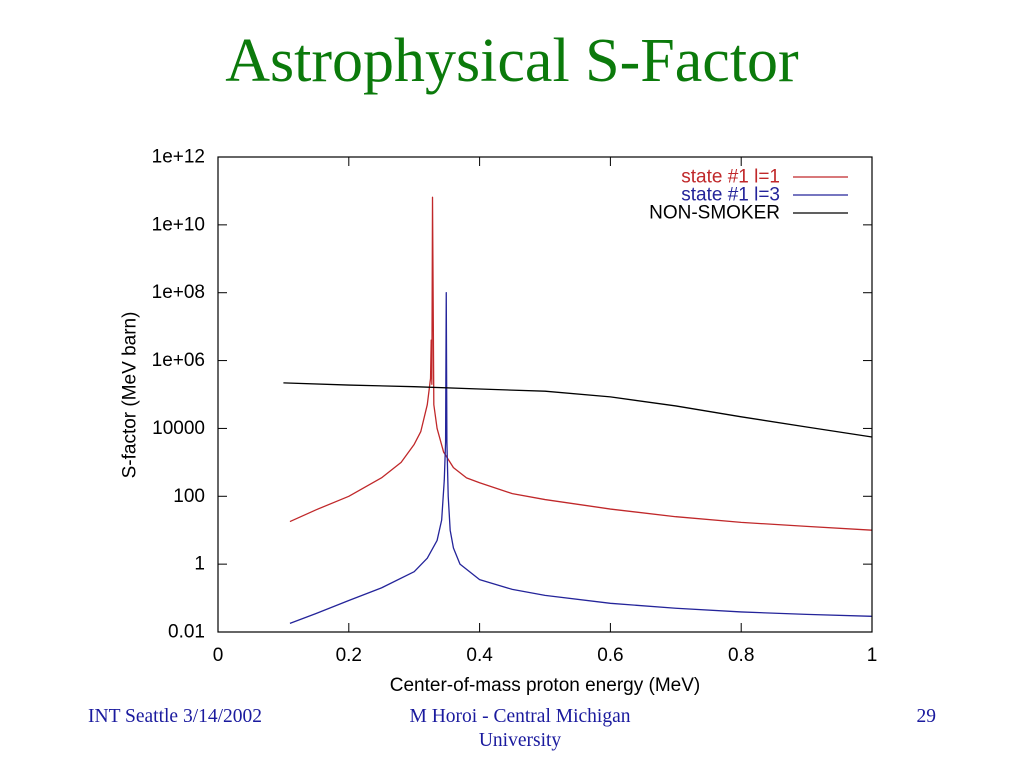 The height and width of the screenshot is (768, 1024). I want to click on legend-label: NON-SMOKER, so click(714, 213).